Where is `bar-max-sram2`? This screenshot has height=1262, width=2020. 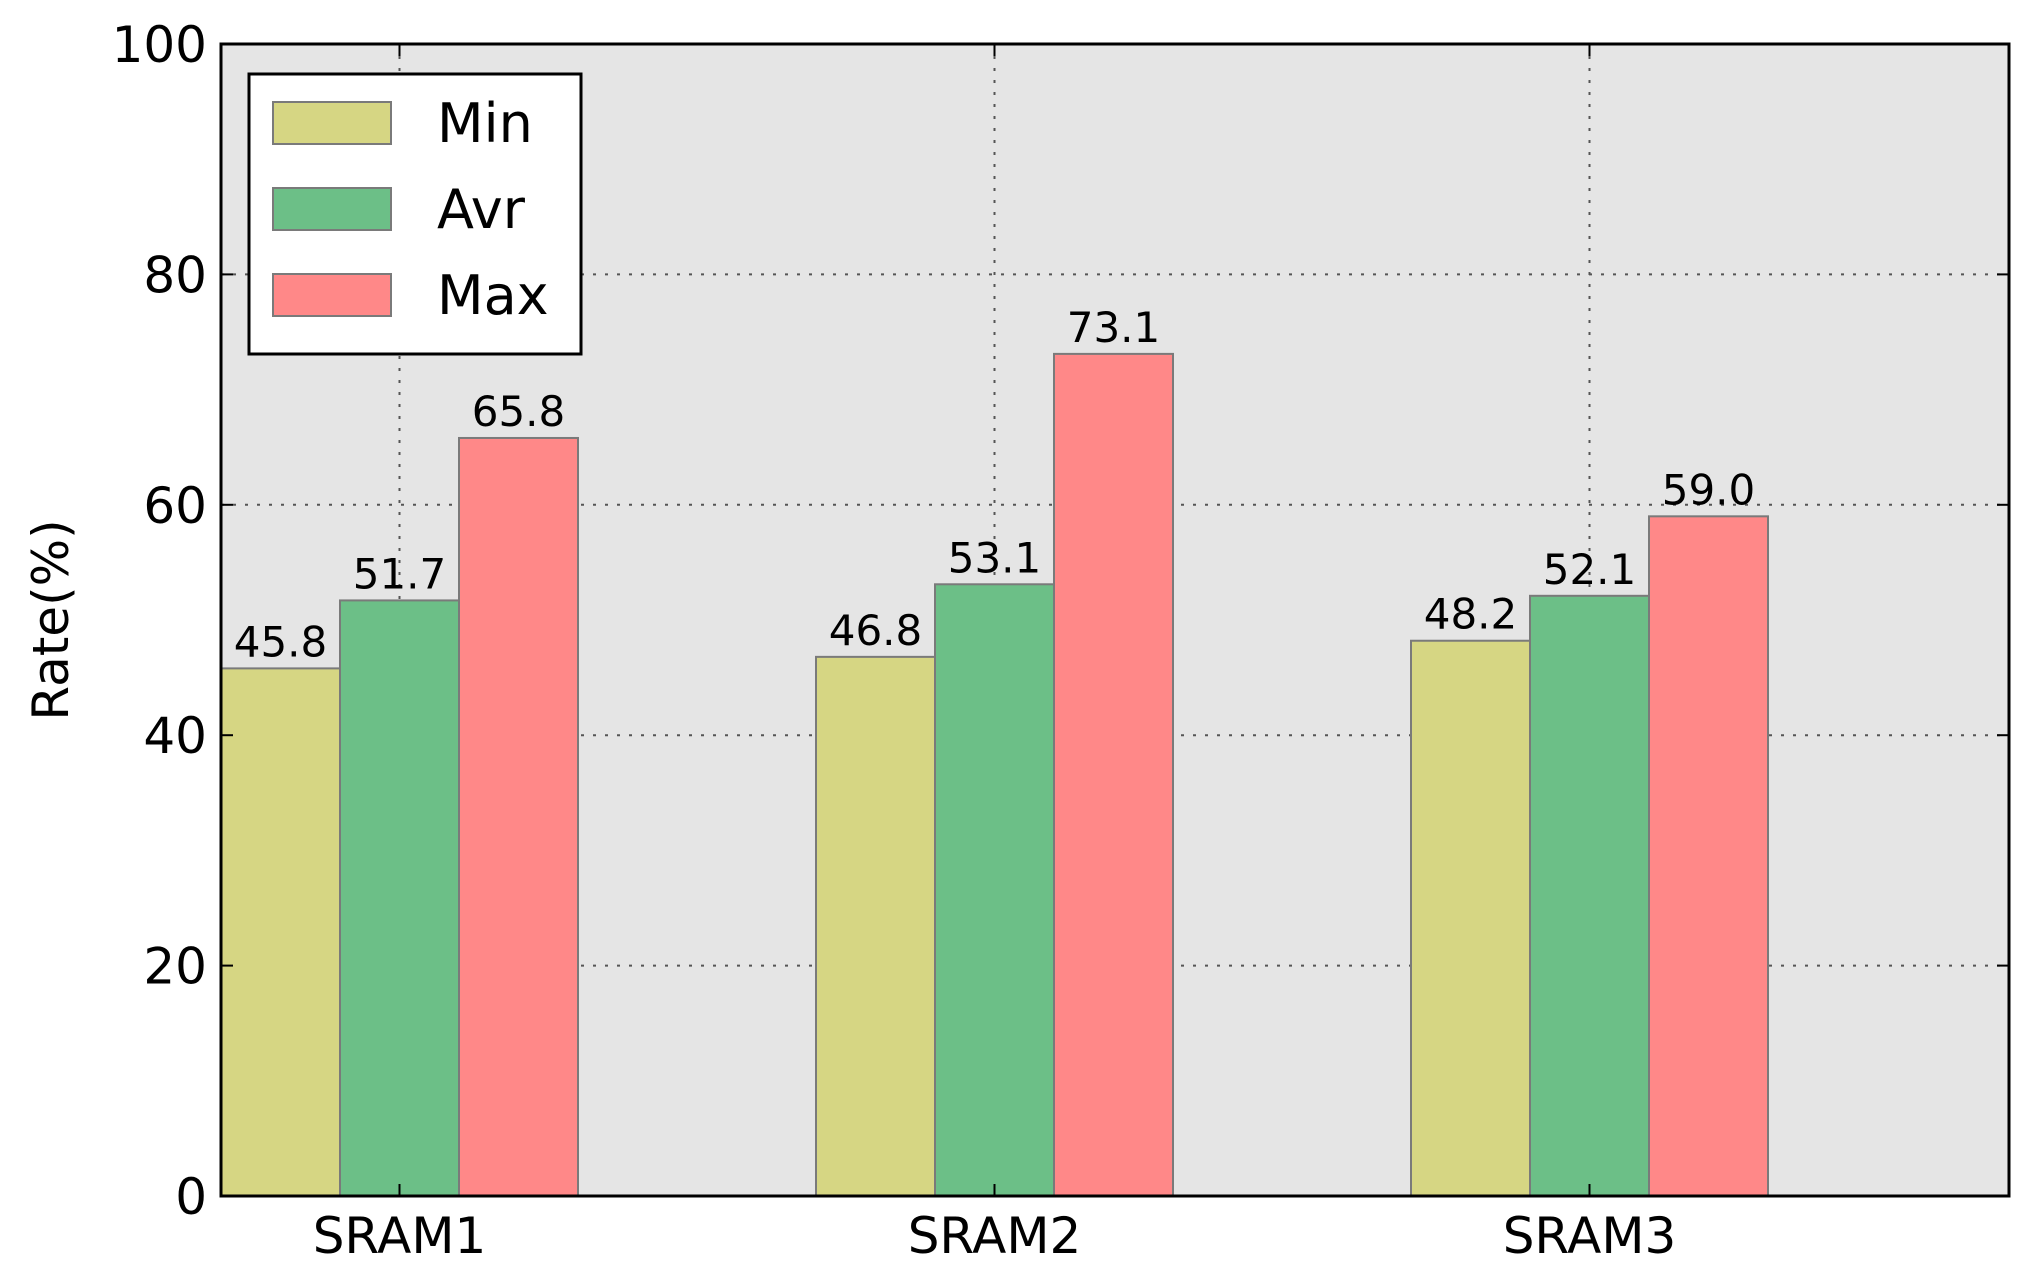 bar-max-sram2 is located at coordinates (1113, 774).